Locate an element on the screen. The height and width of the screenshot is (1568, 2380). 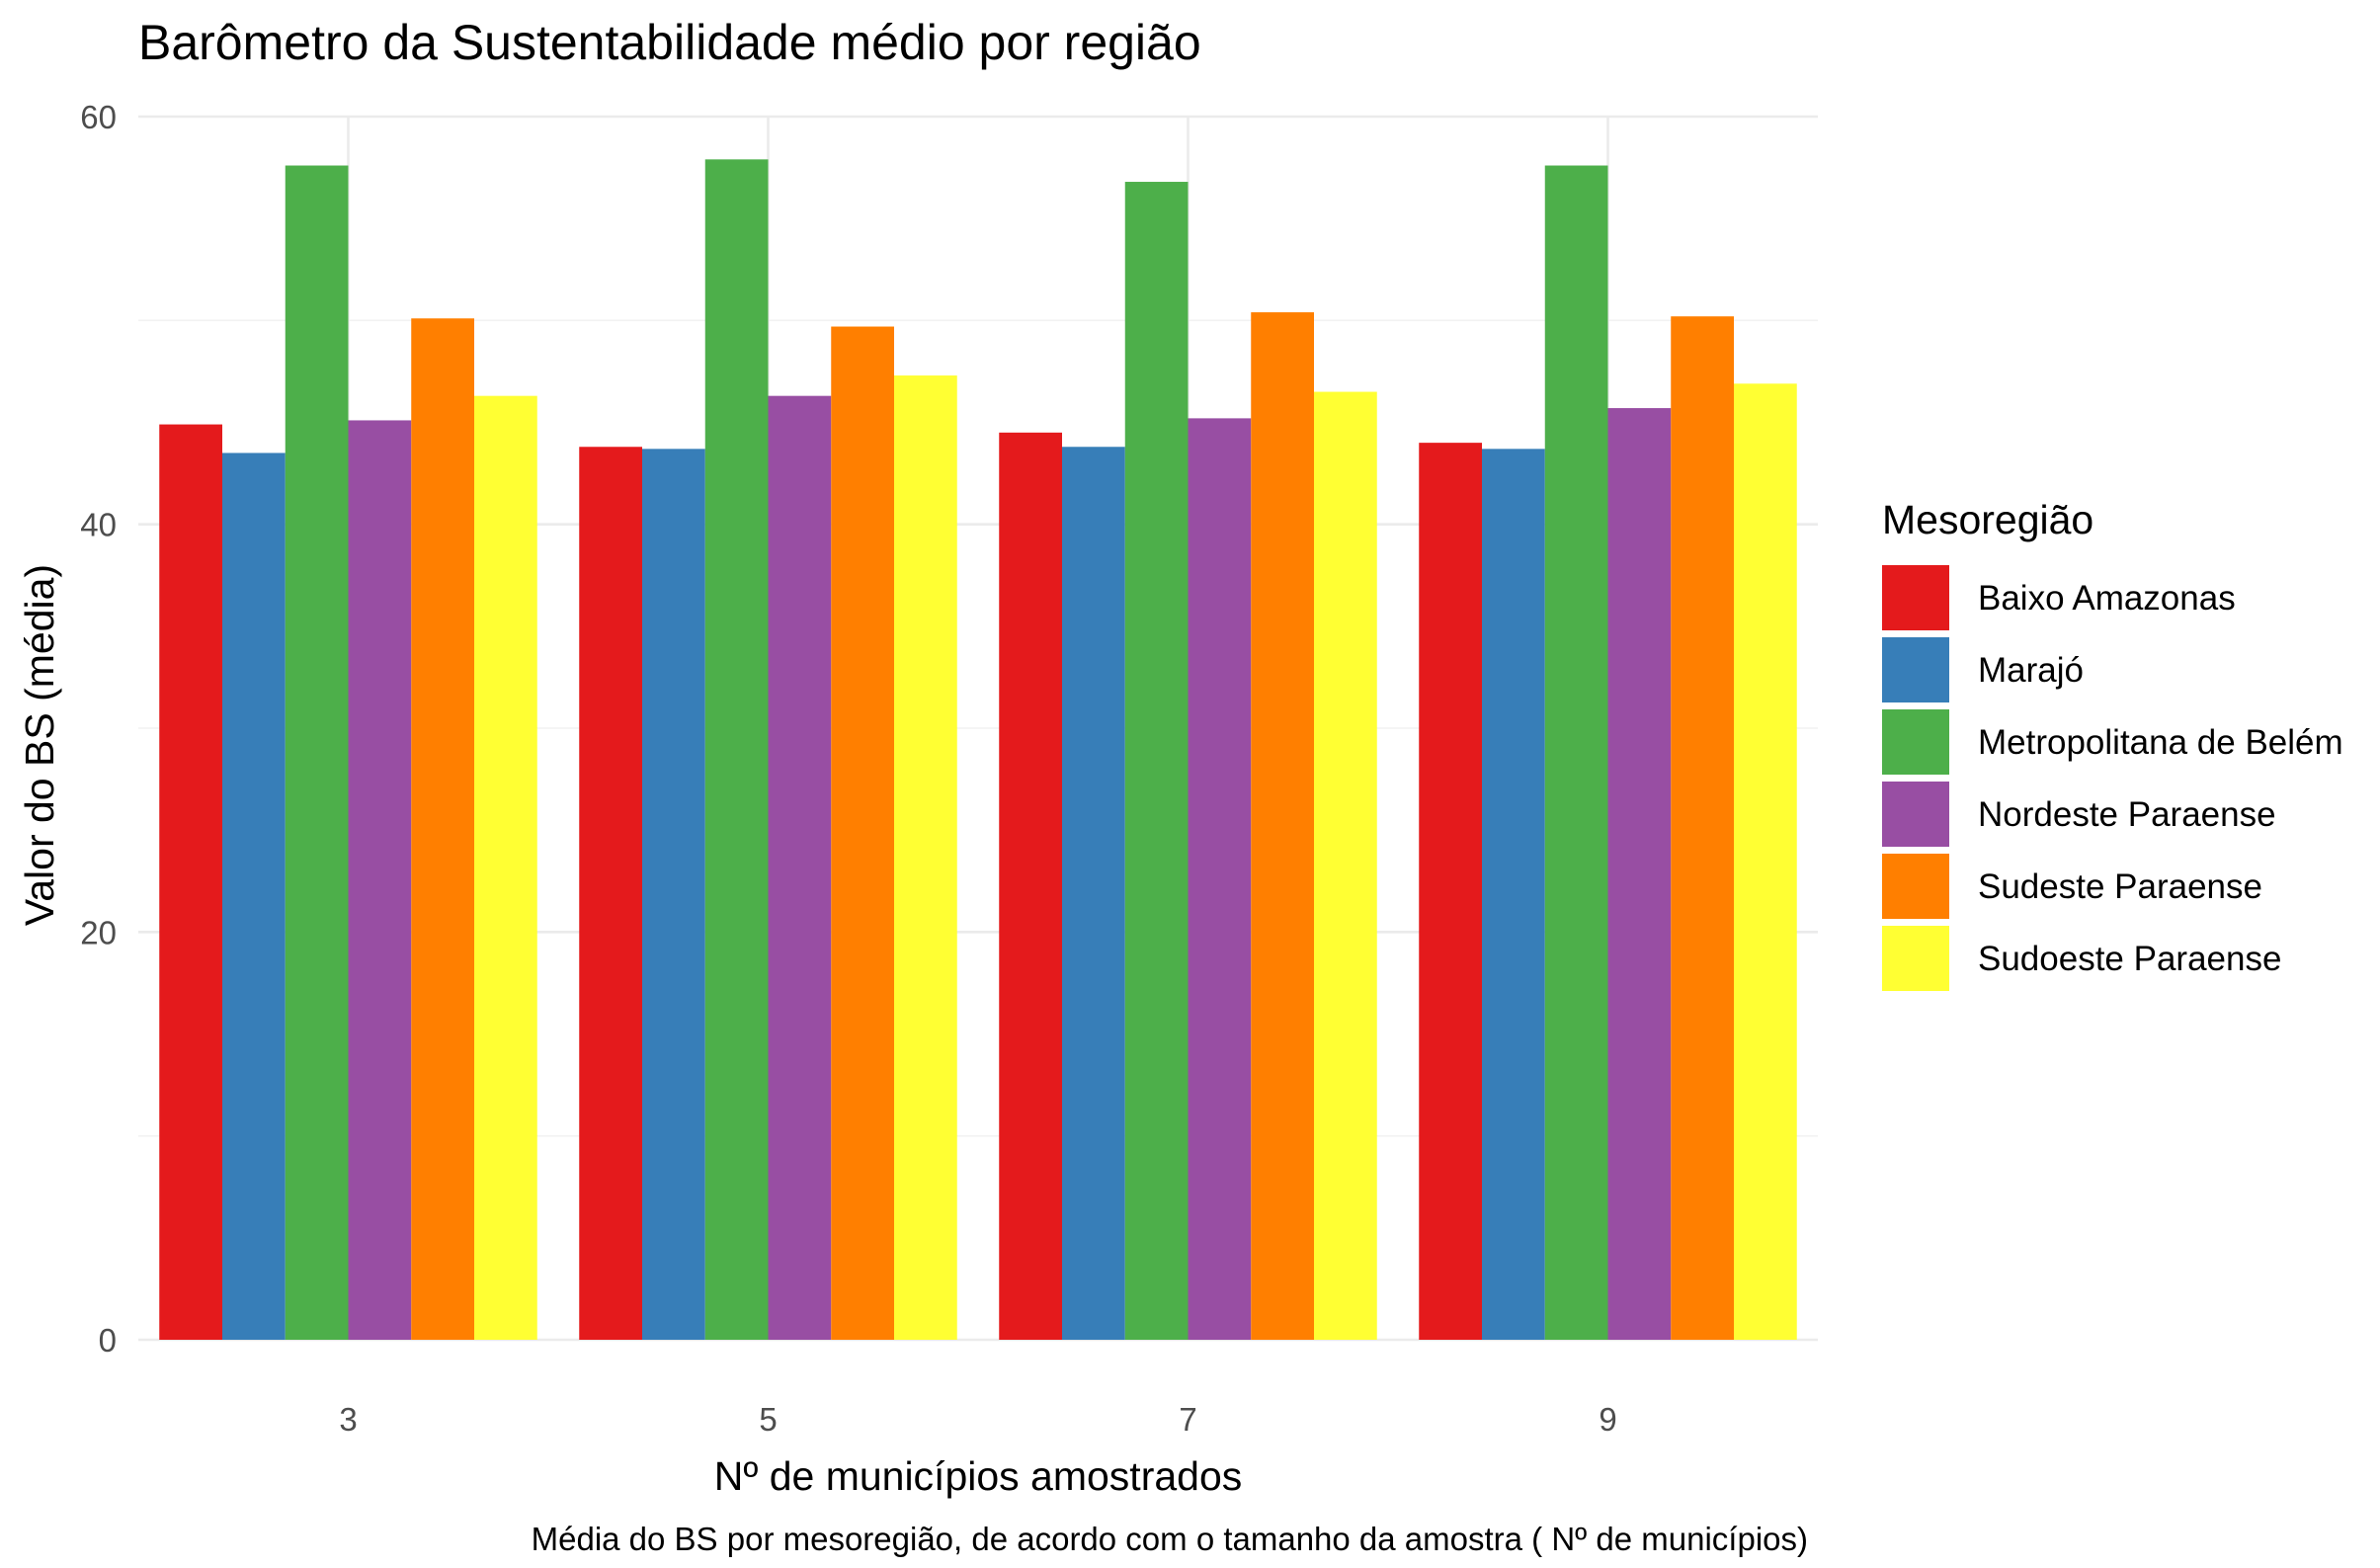
x-tick-label: 5 is located at coordinates (768, 1419).